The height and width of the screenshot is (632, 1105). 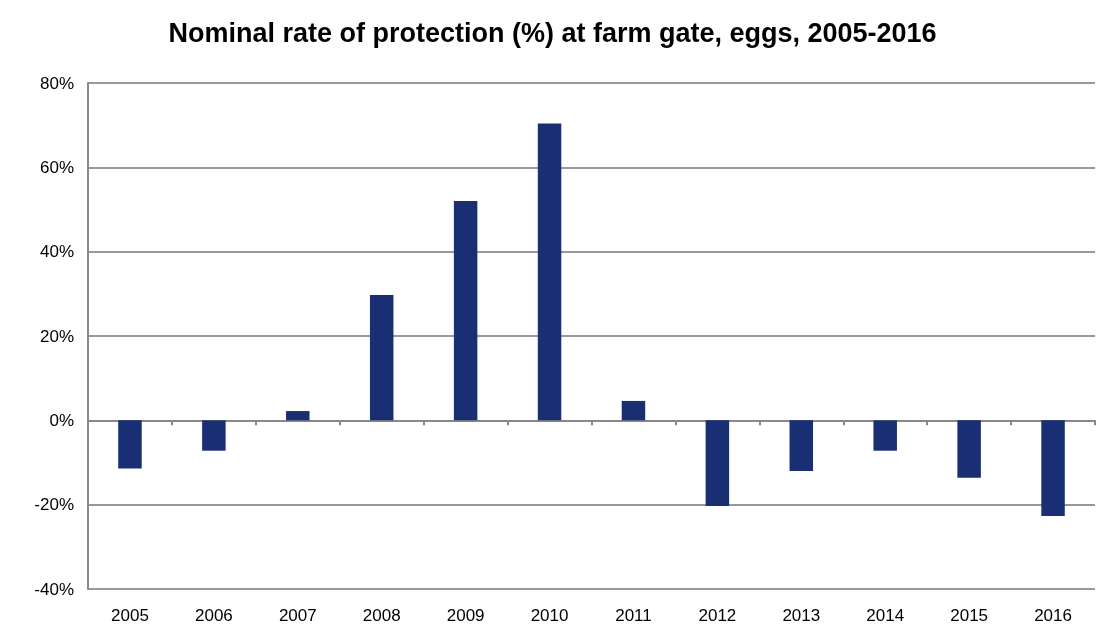 What do you see at coordinates (61, 420) in the screenshot?
I see `y-tick-label: 0%` at bounding box center [61, 420].